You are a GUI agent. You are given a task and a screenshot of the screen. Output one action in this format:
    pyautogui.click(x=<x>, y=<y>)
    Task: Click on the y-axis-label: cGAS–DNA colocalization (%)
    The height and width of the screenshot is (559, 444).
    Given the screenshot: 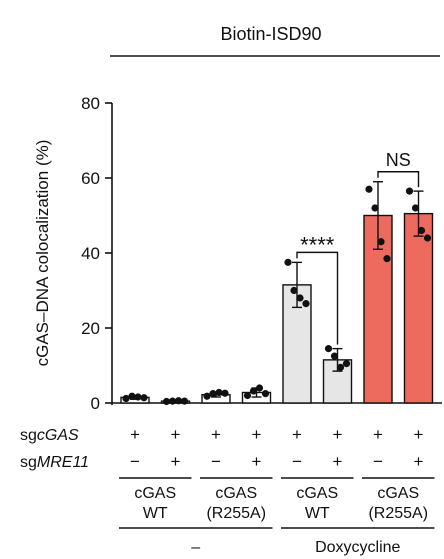 What is the action you would take?
    pyautogui.click(x=42, y=253)
    